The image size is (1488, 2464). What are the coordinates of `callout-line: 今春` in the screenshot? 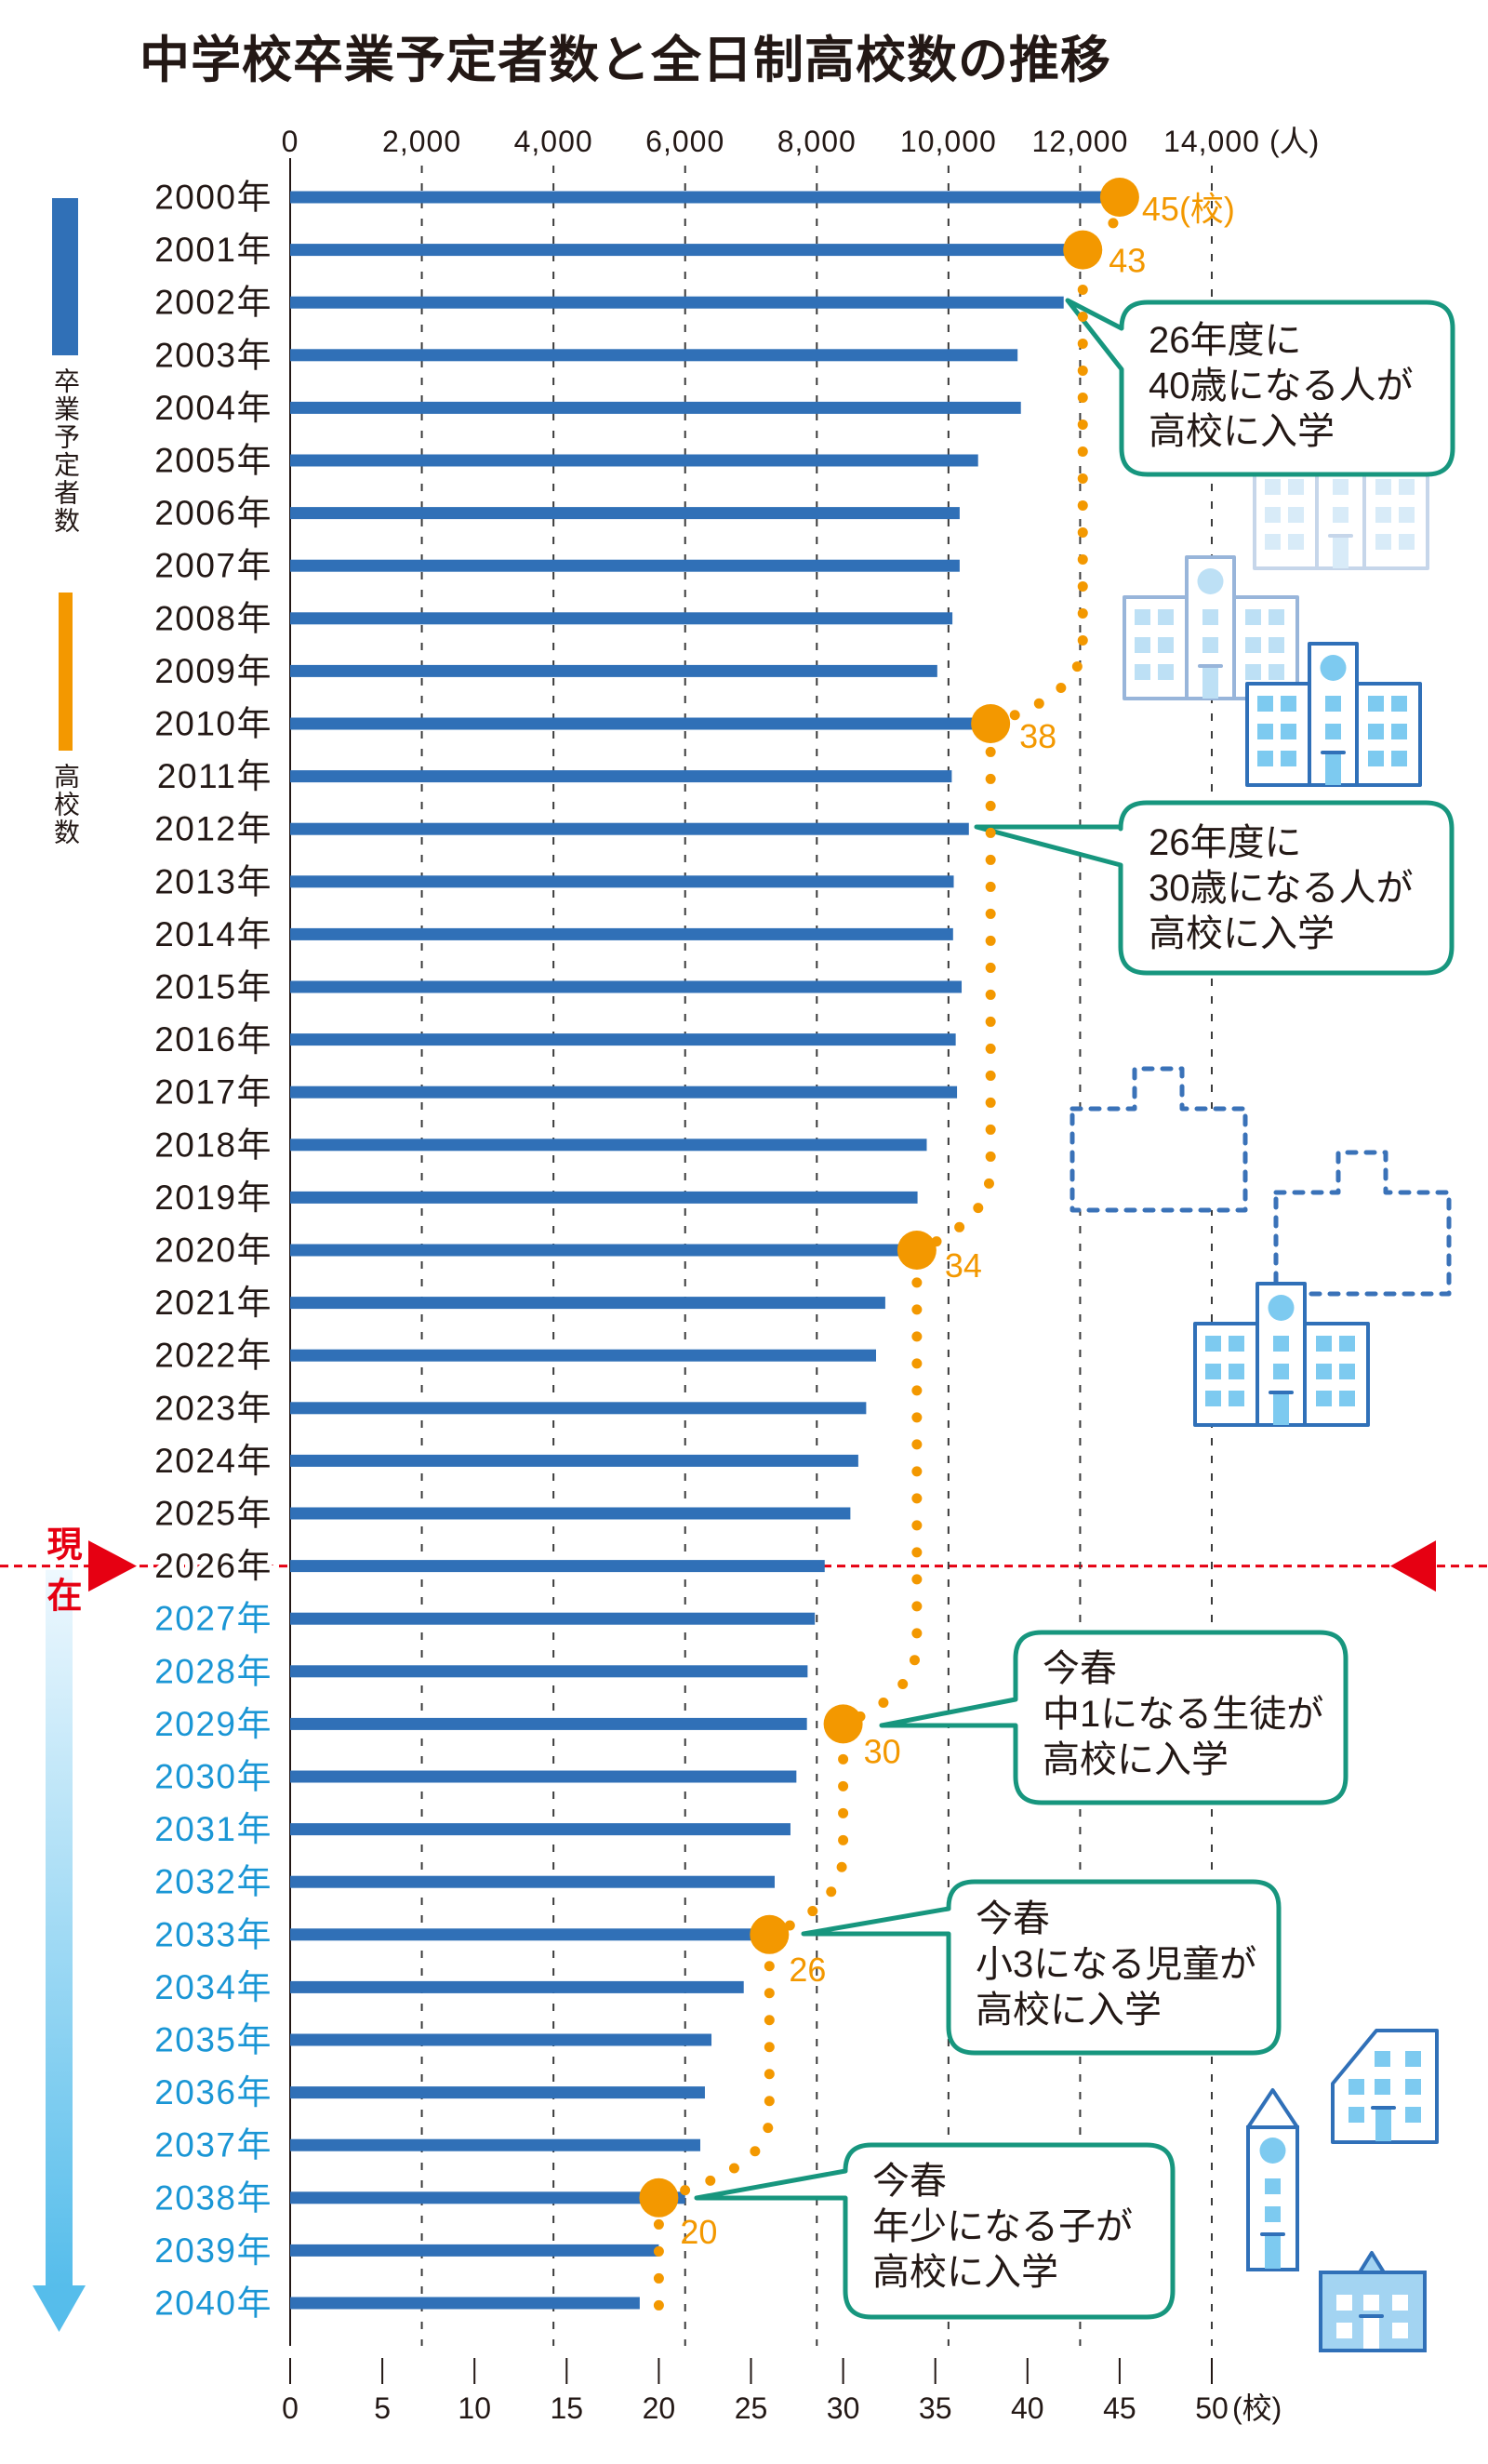 It's located at (909, 2181).